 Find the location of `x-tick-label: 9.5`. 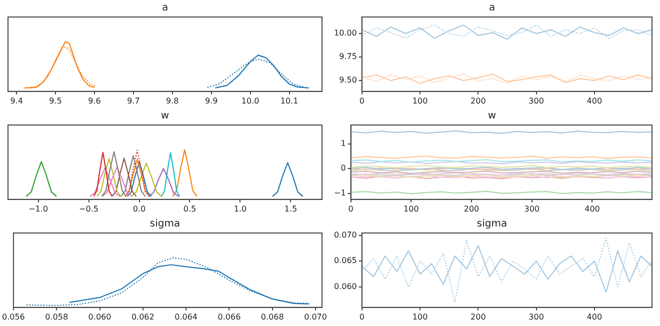

x-tick-label: 9.5 is located at coordinates (55, 101).